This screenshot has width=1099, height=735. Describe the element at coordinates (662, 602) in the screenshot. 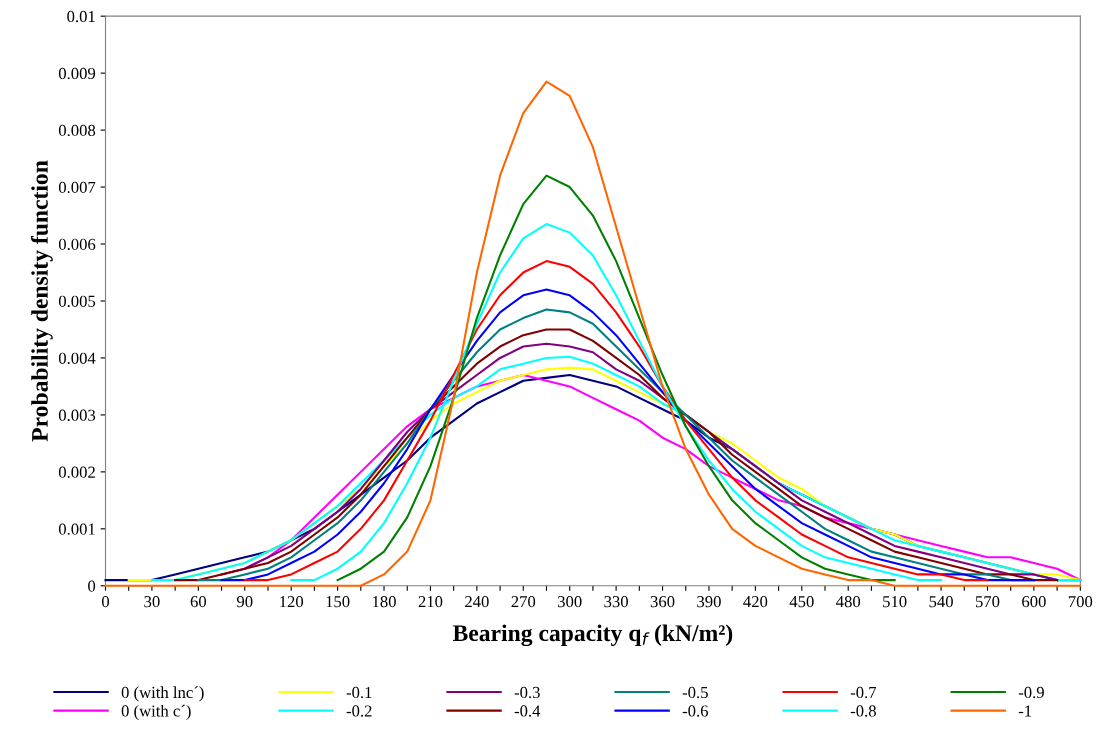

I see `x-tick-label: 360` at that location.